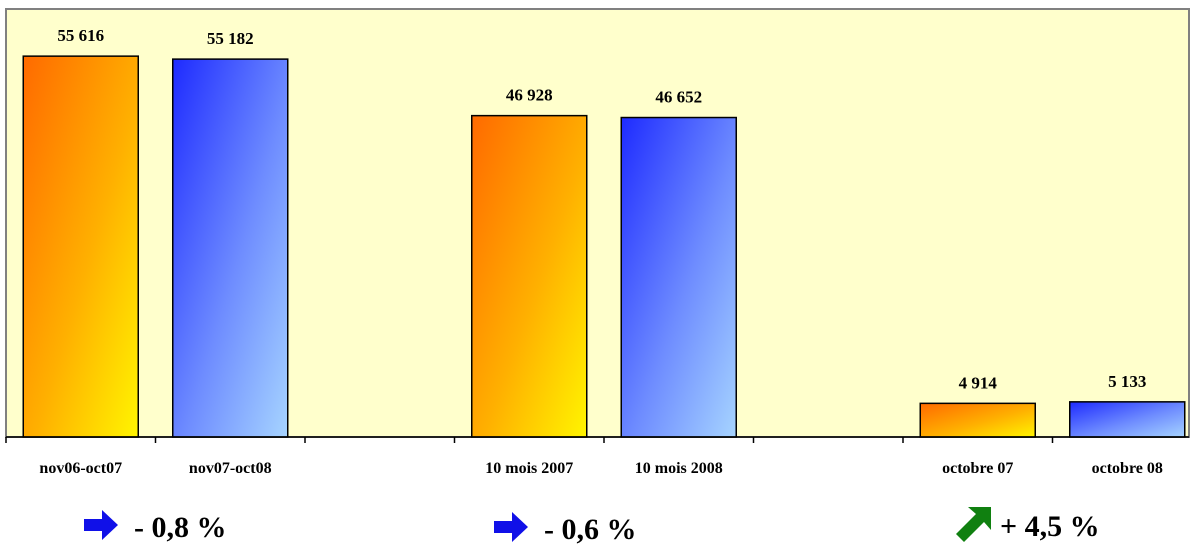 The width and height of the screenshot is (1195, 549). Describe the element at coordinates (529, 468) in the screenshot. I see `category-label: 10 mois 2007` at that location.